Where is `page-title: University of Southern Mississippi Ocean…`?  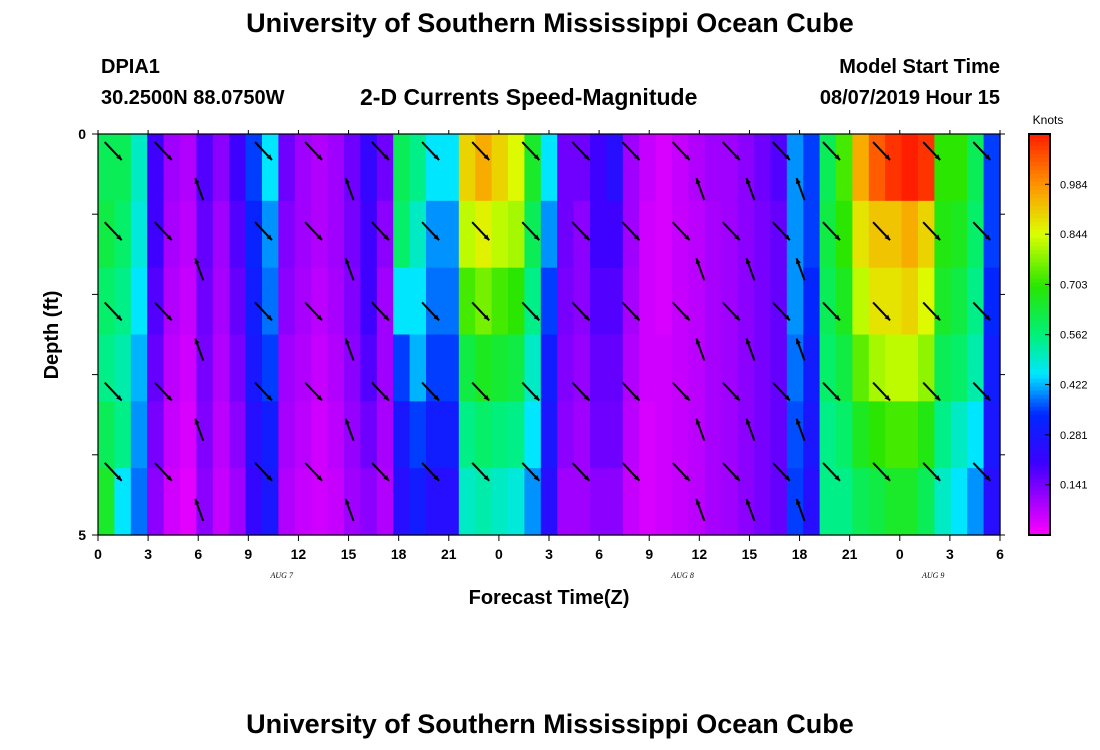
page-title: University of Southern Mississippi Ocean… is located at coordinates (550, 23).